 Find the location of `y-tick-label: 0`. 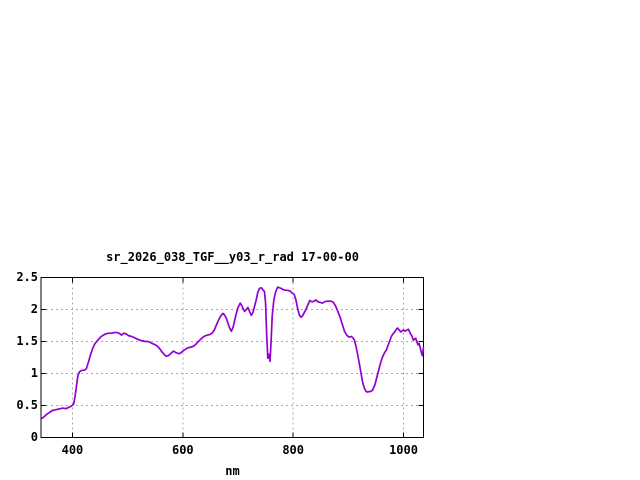

y-tick-label: 0 is located at coordinates (34, 437).